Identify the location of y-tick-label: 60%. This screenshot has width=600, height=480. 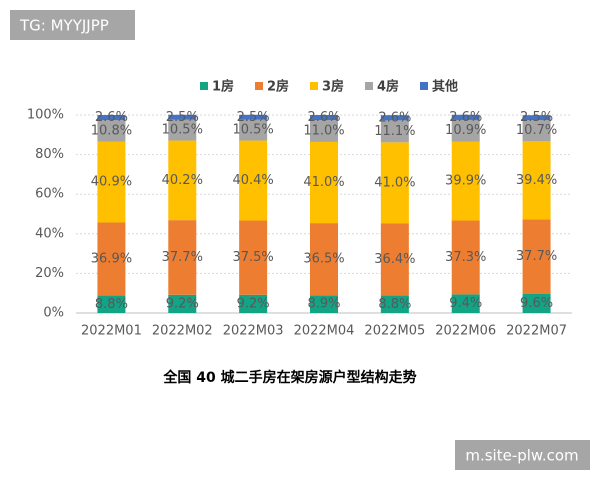
(49, 194).